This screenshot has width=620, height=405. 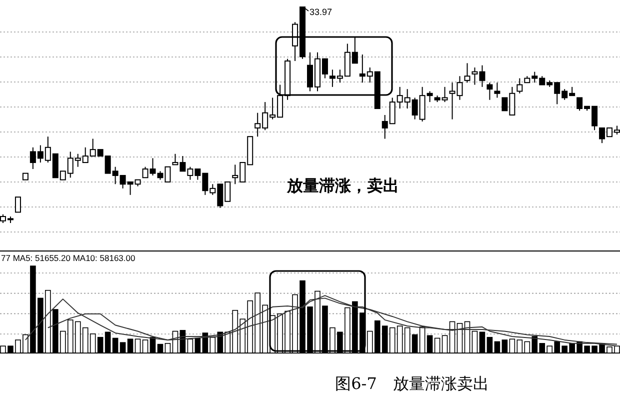 I want to click on text: 图6-7 放量滞涨卖出, so click(x=412, y=383).